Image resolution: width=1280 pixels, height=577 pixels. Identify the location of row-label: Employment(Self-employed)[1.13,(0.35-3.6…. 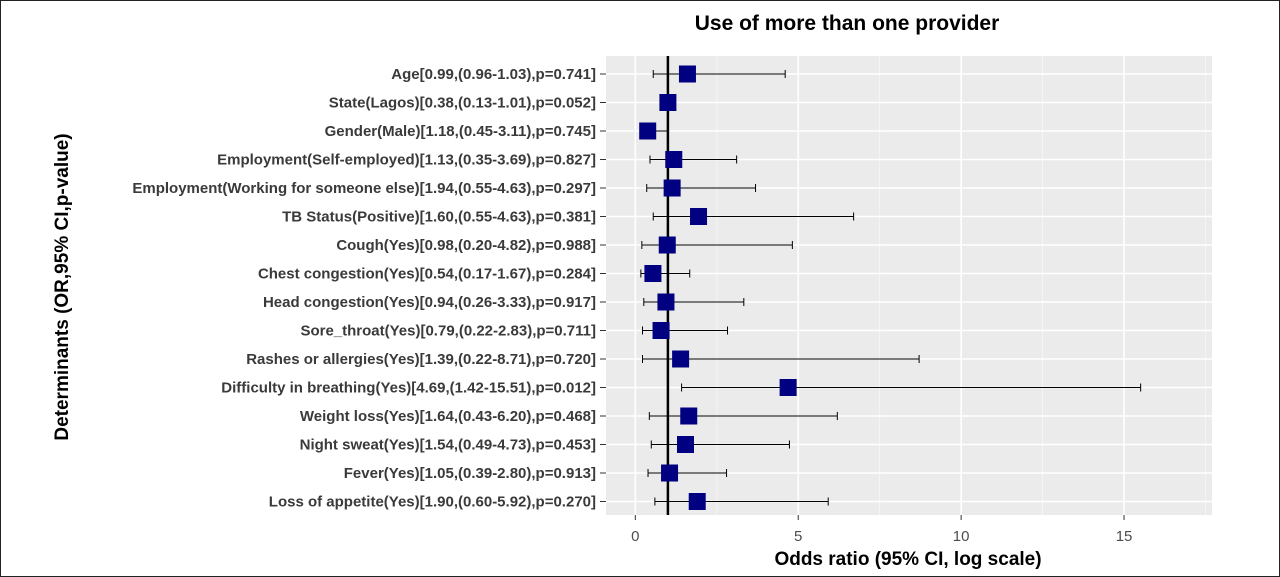
(406, 160).